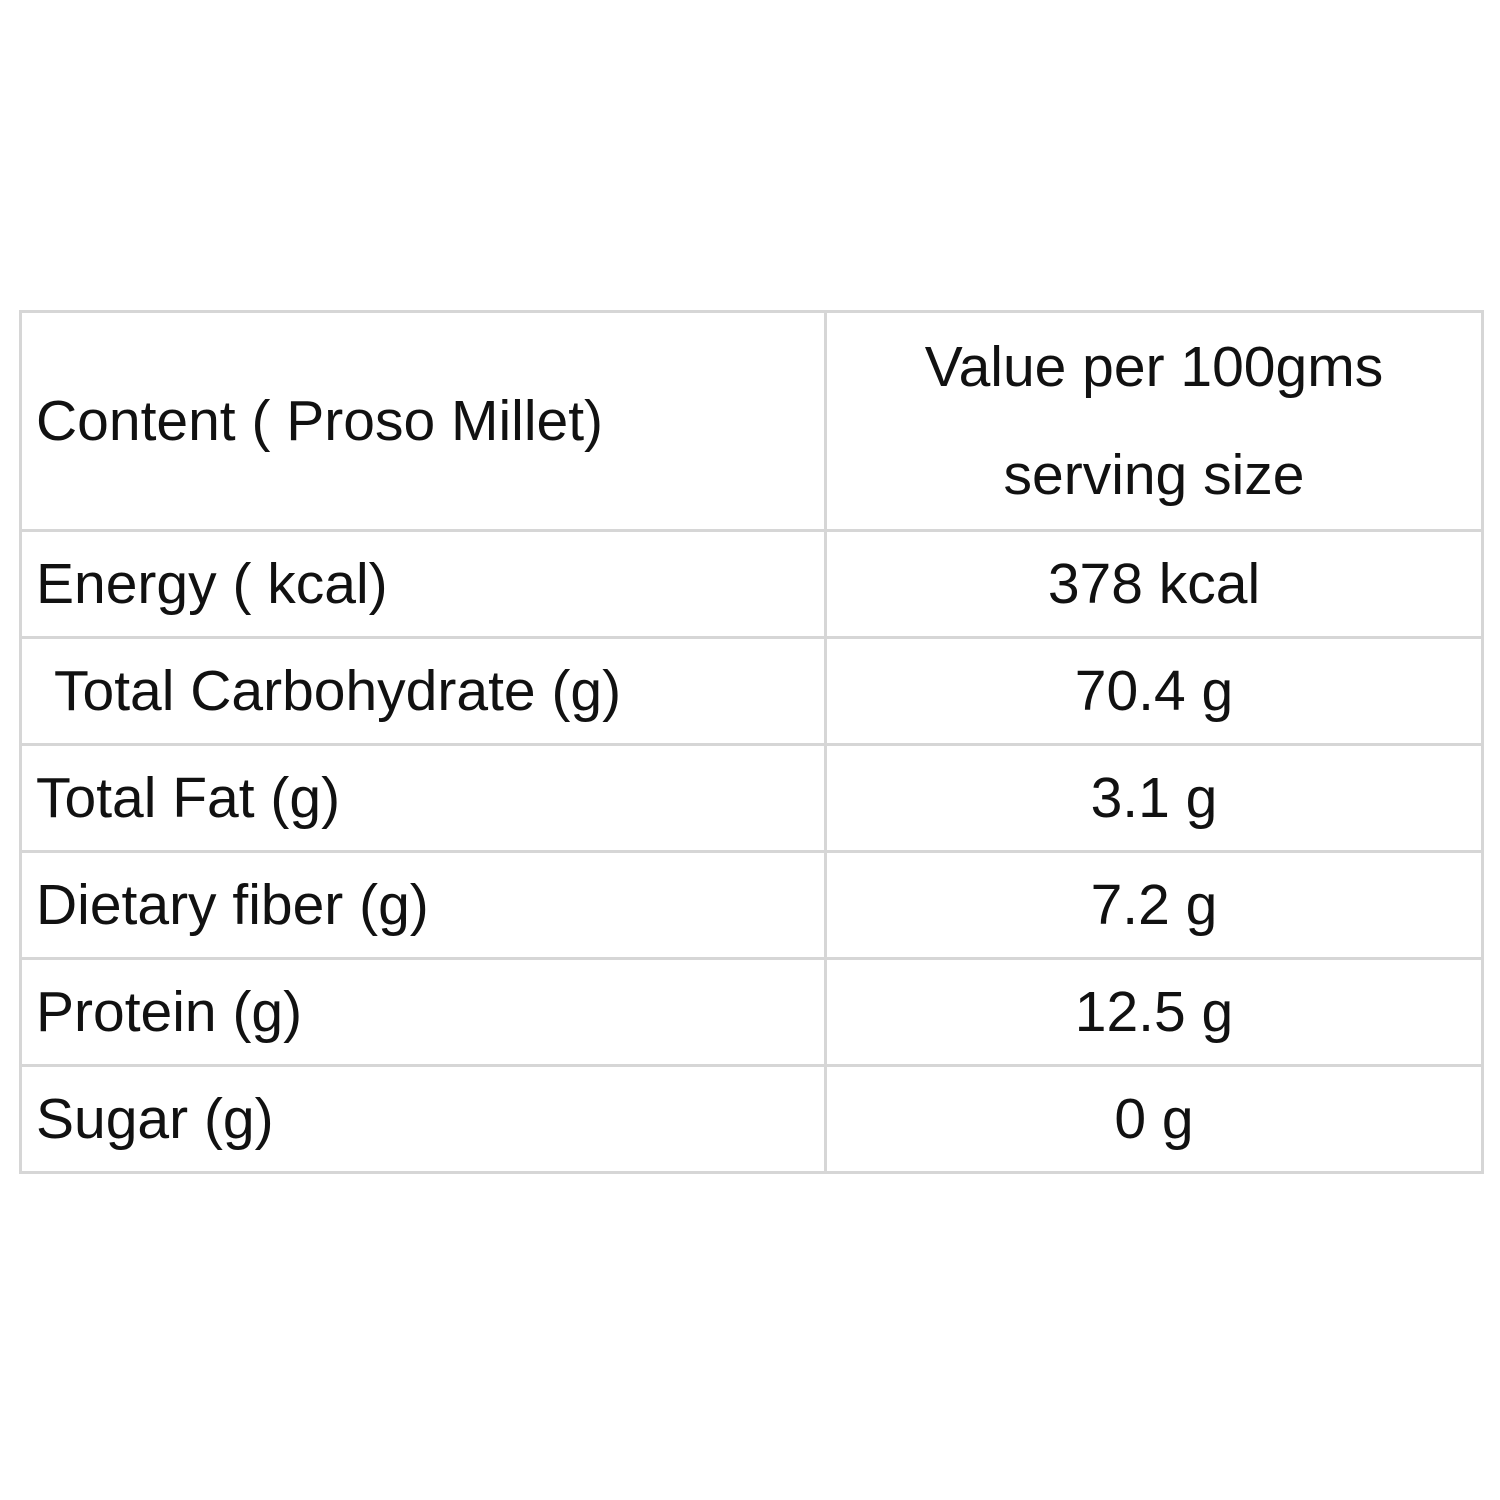  What do you see at coordinates (423, 584) in the screenshot?
I see `nutrient-cell: Energy ( kcal)` at bounding box center [423, 584].